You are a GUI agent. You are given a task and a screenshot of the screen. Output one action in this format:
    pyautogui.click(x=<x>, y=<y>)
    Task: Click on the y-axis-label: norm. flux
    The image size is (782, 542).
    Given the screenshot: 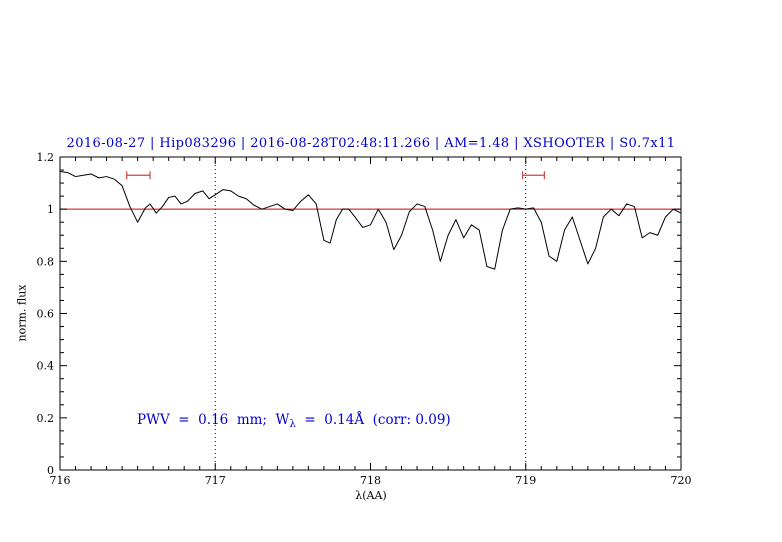 What is the action you would take?
    pyautogui.click(x=22, y=313)
    